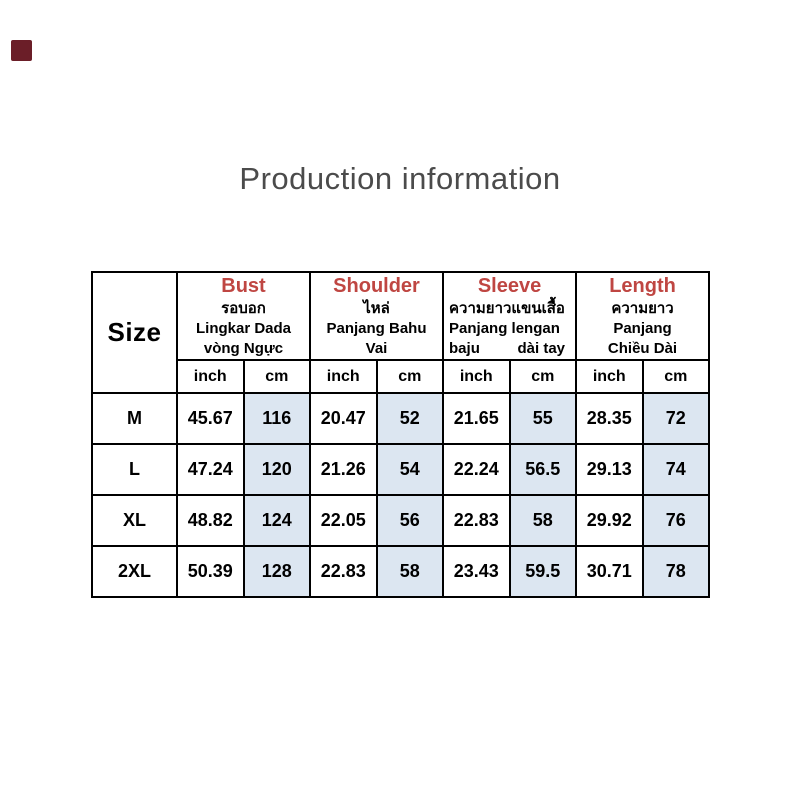 This screenshot has height=800, width=800. I want to click on column-group-bust: Bust รอบอก Lingkar Dada vòng Ngực, so click(243, 316).